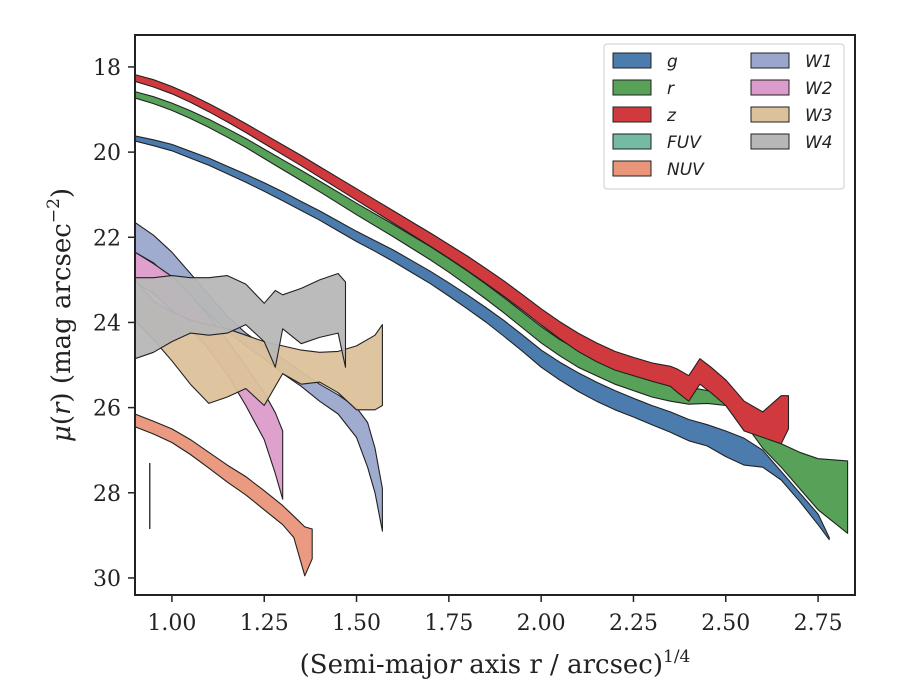 The image size is (900, 700). What do you see at coordinates (819, 143) in the screenshot?
I see `legend-label-w4: W4` at bounding box center [819, 143].